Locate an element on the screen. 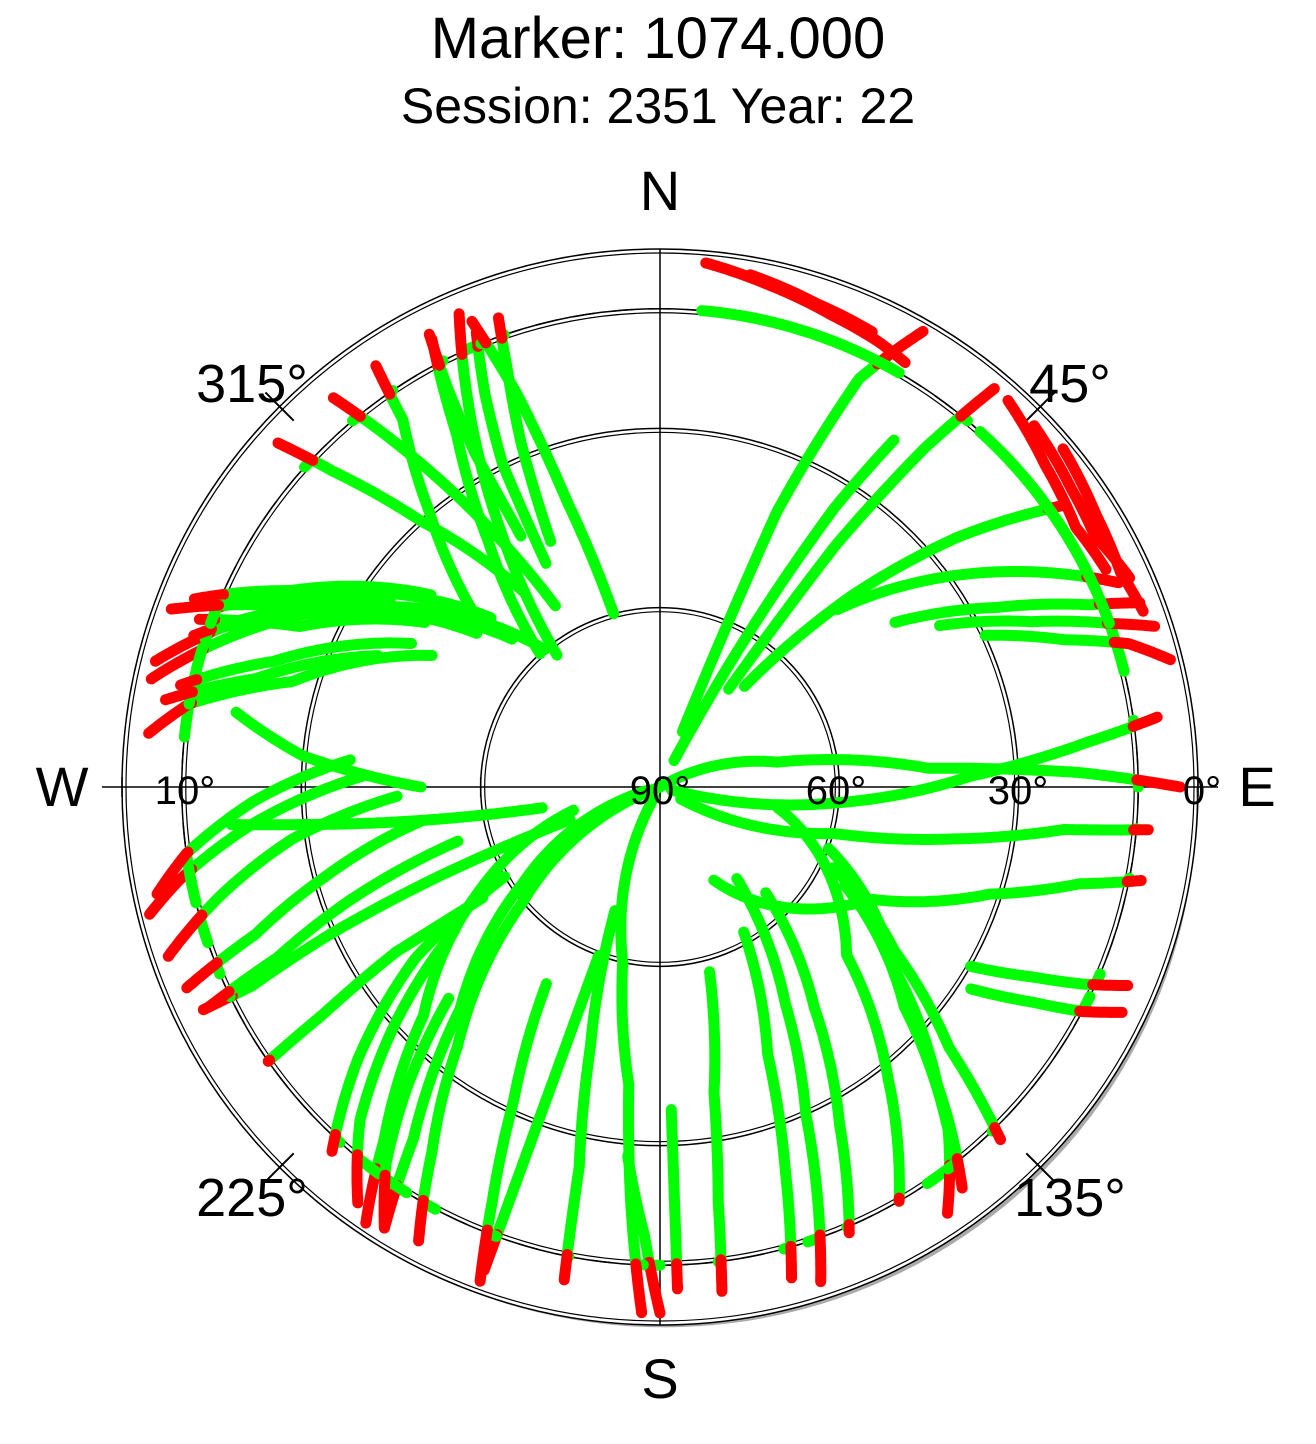 The image size is (1316, 1444). azimuth-label-315: 315° is located at coordinates (252, 384).